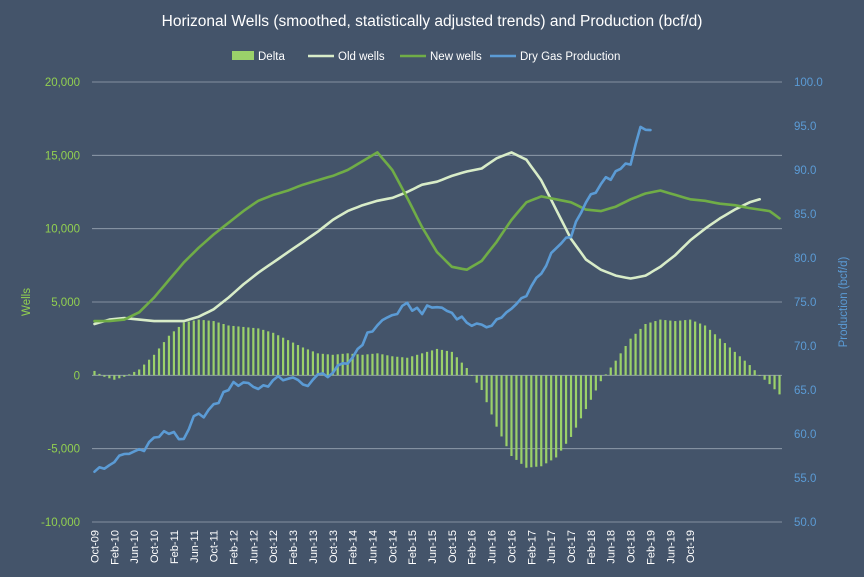 The width and height of the screenshot is (864, 577). What do you see at coordinates (63, 450) in the screenshot?
I see `left-tick-label: -5,000` at bounding box center [63, 450].